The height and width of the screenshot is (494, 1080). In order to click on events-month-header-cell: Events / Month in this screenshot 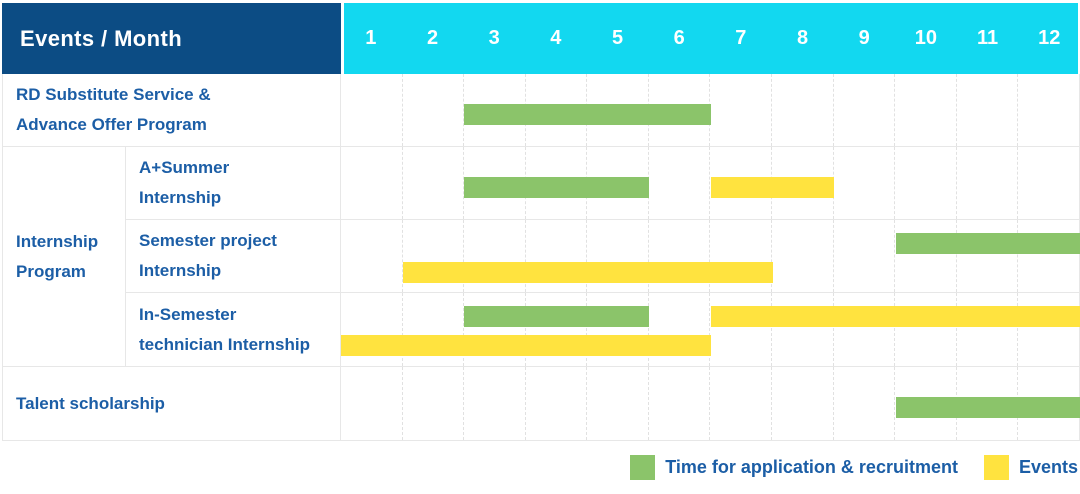, I will do `click(171, 38)`.